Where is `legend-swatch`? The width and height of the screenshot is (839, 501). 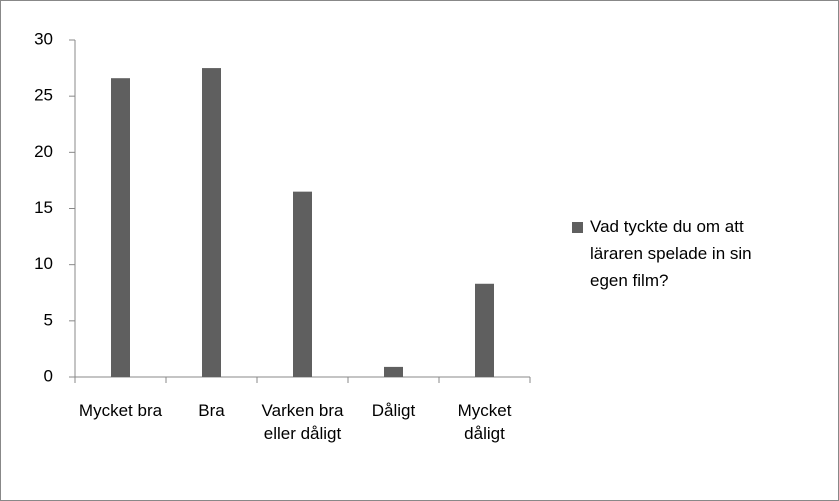
legend-swatch is located at coordinates (577, 227).